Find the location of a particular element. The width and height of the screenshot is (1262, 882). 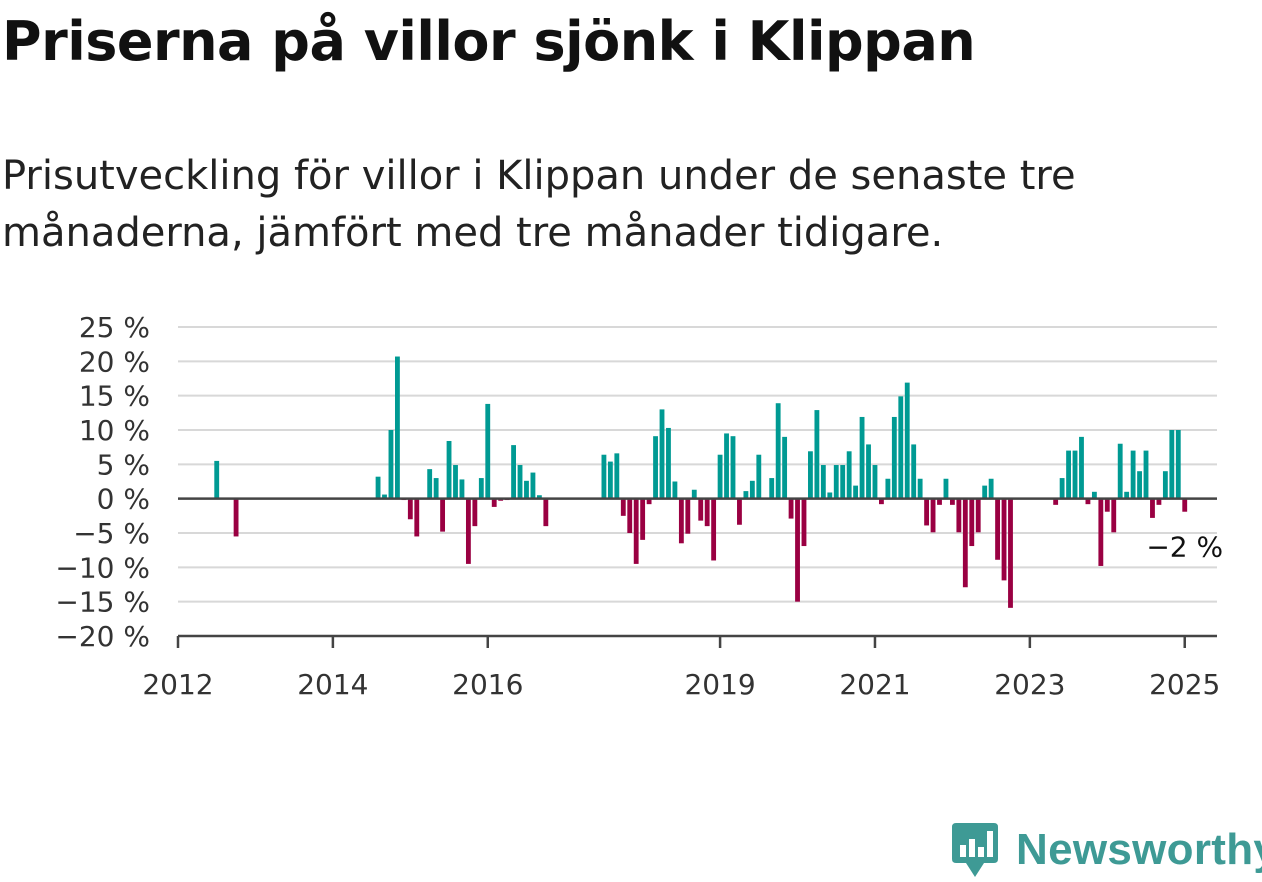

x-tick-label: 2019 is located at coordinates (719, 684).